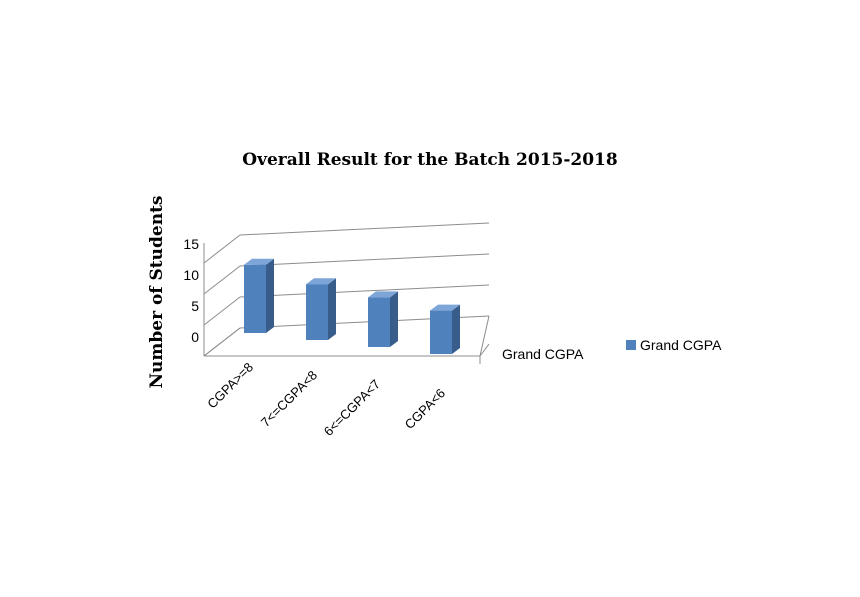 This screenshot has width=860, height=597. Describe the element at coordinates (681, 345) in the screenshot. I see `legend-label: Grand CGPA` at that location.